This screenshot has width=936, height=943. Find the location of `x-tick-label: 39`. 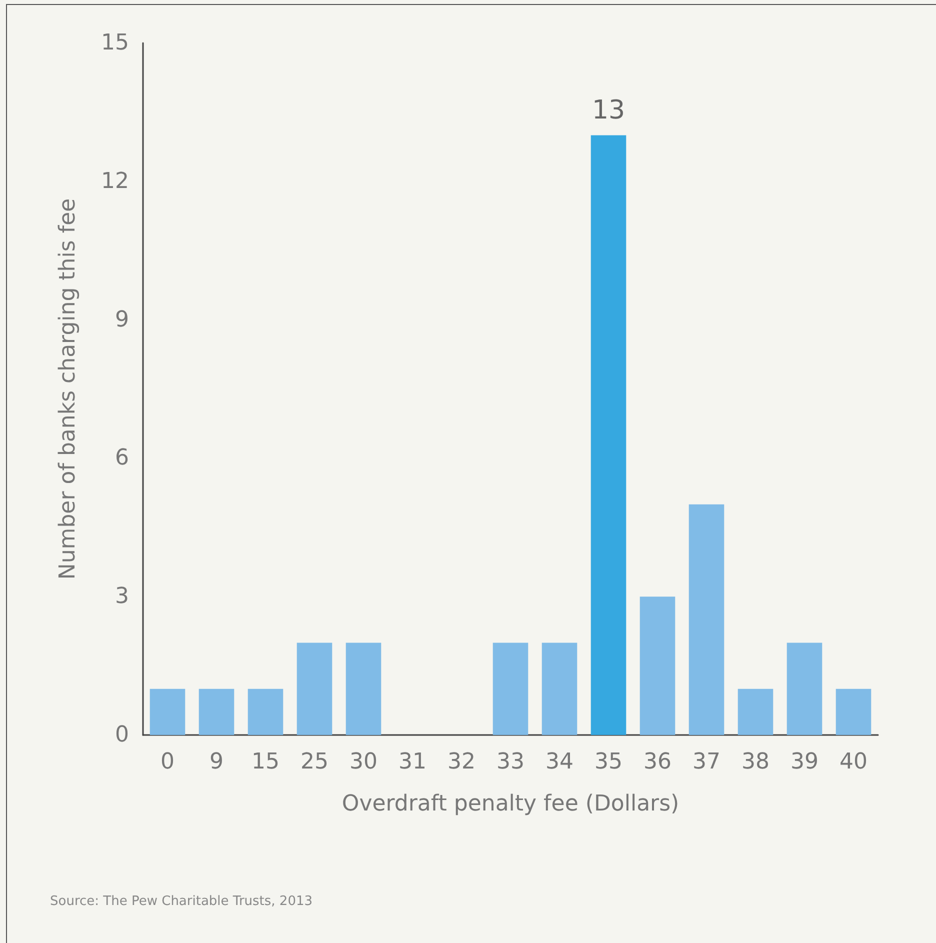

x-tick-label: 39 is located at coordinates (804, 762).